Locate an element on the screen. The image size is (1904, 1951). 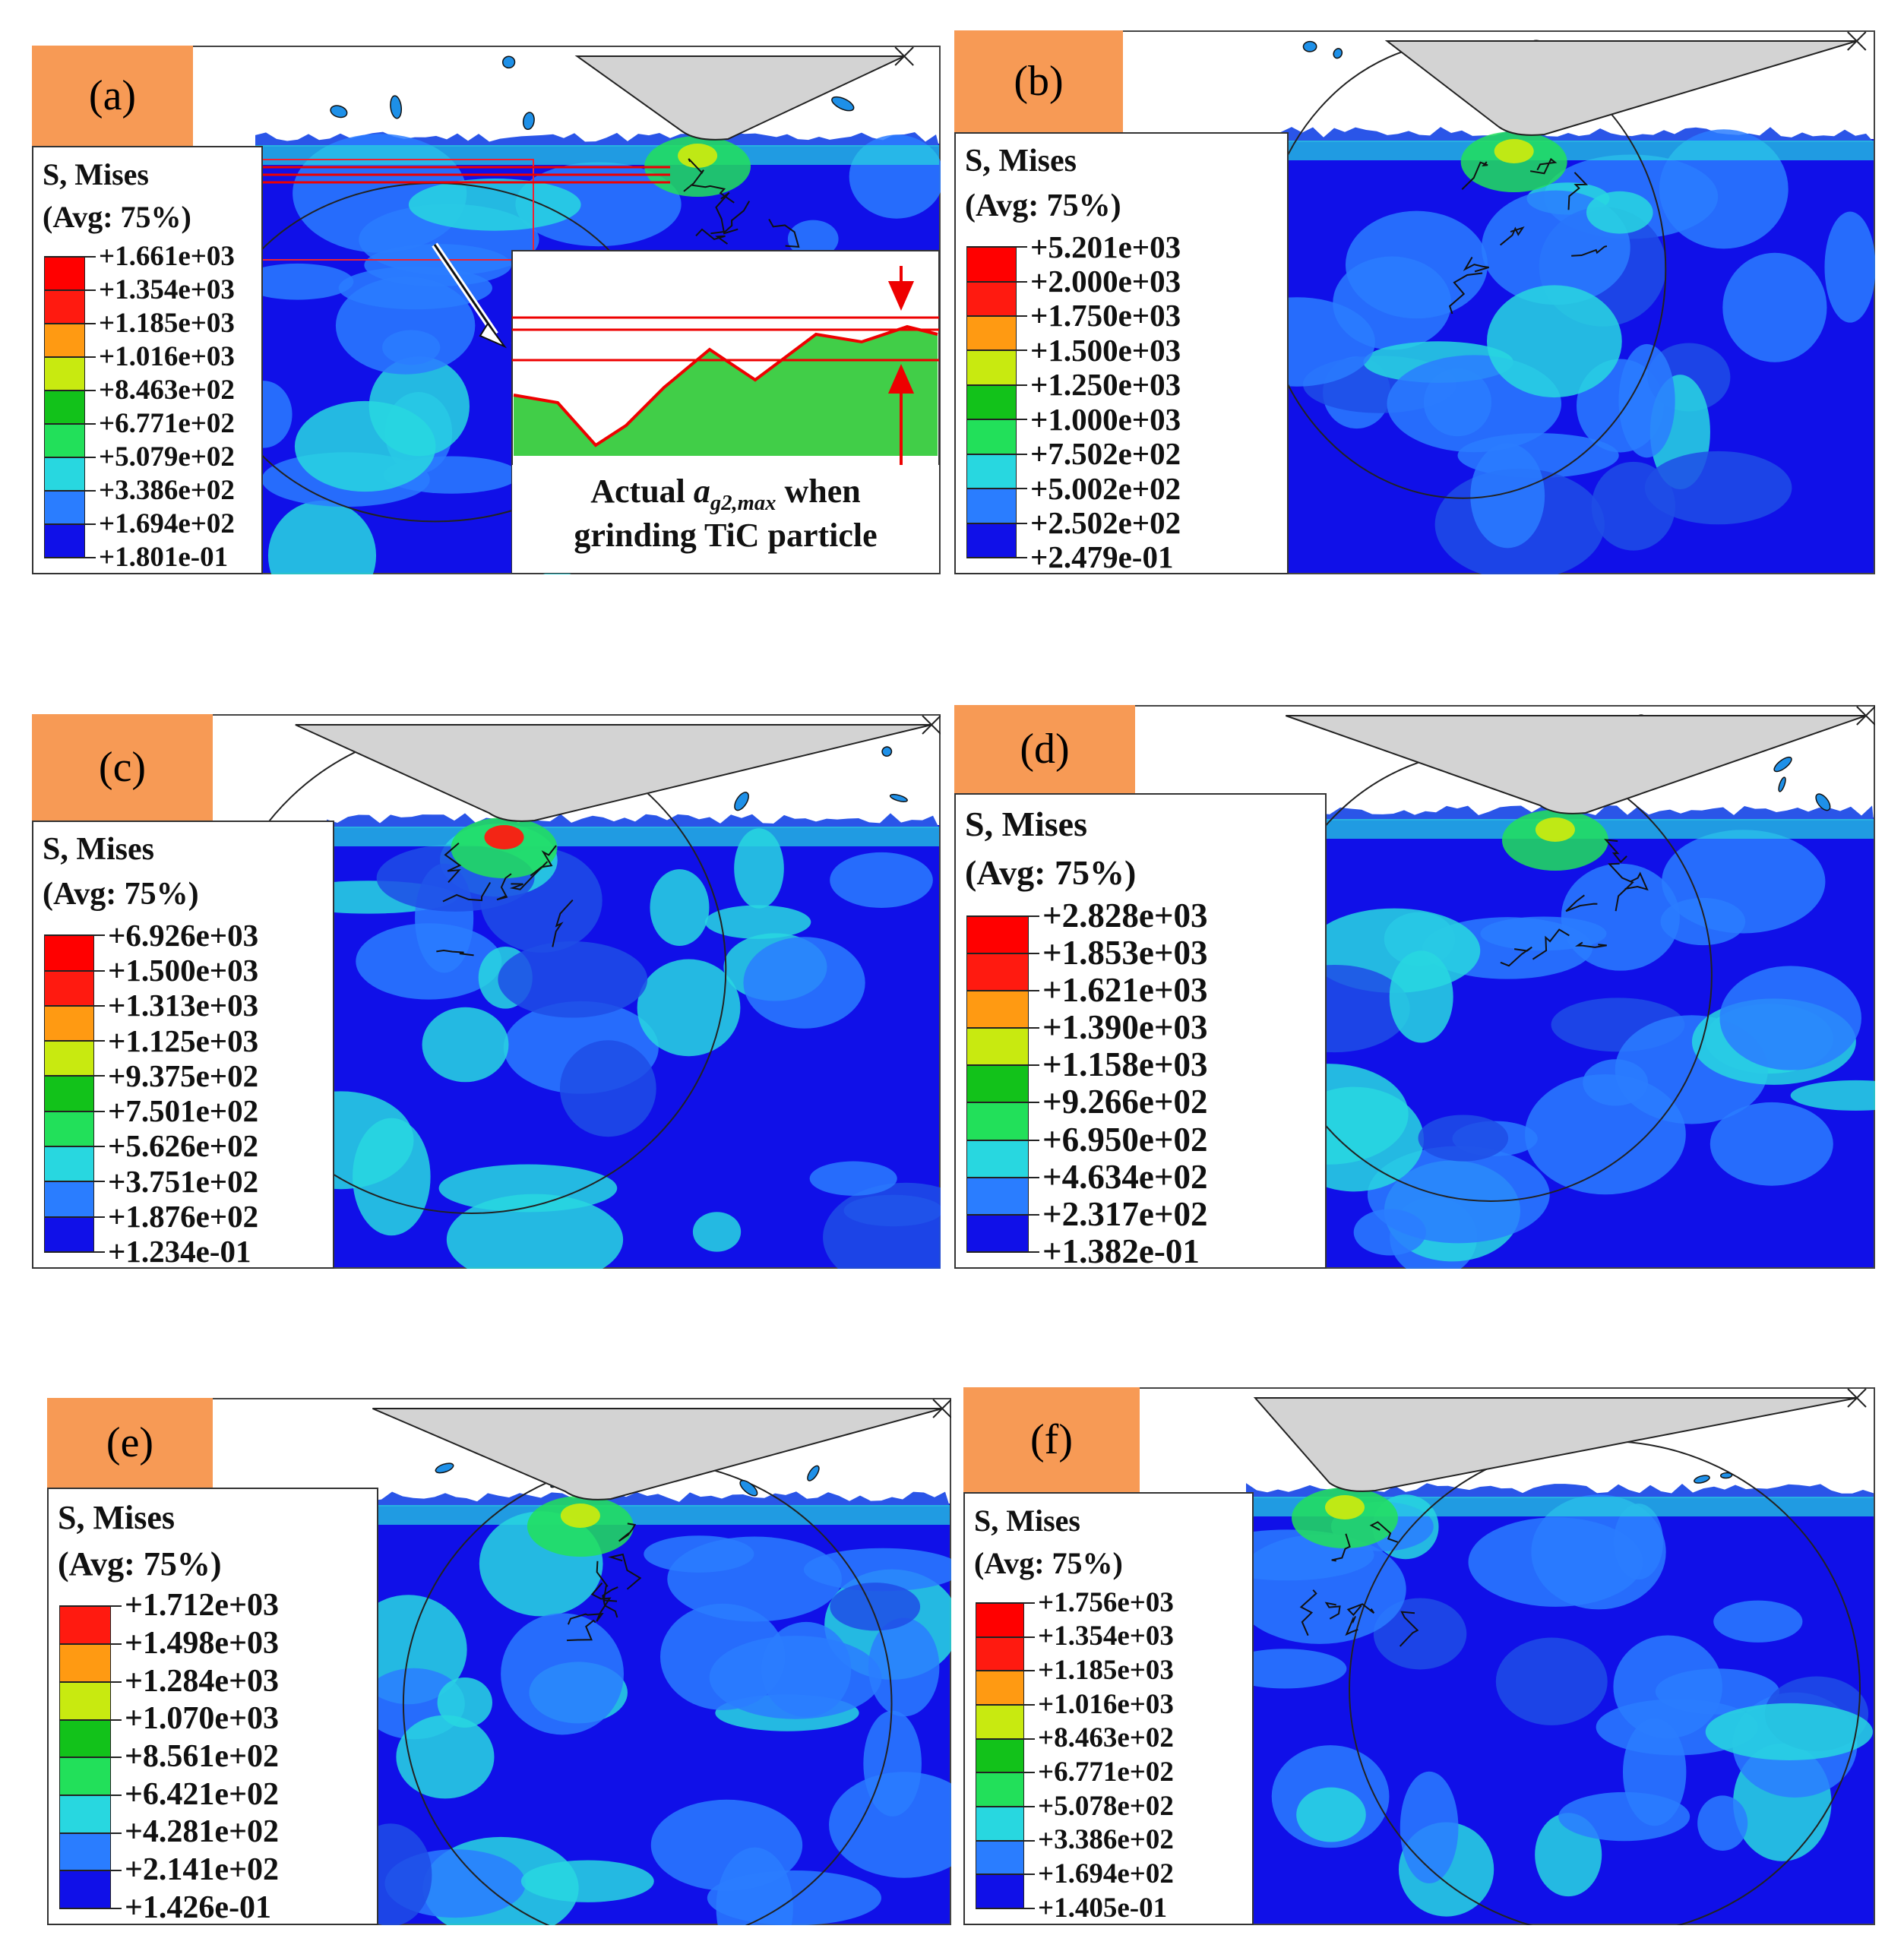
reference-point-marker is located at coordinates (931, 725).